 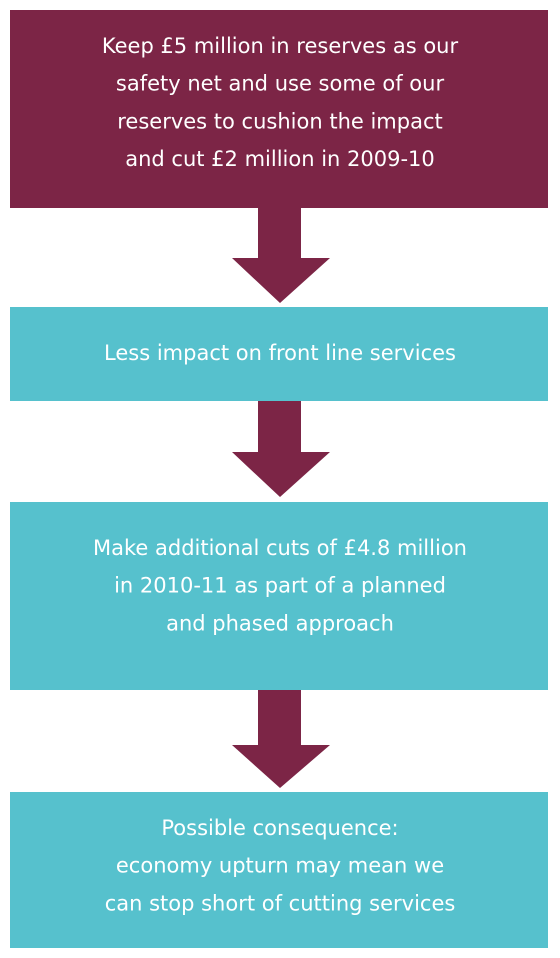 I want to click on node-text: and cut £2 million in 2009-10, so click(x=280, y=159).